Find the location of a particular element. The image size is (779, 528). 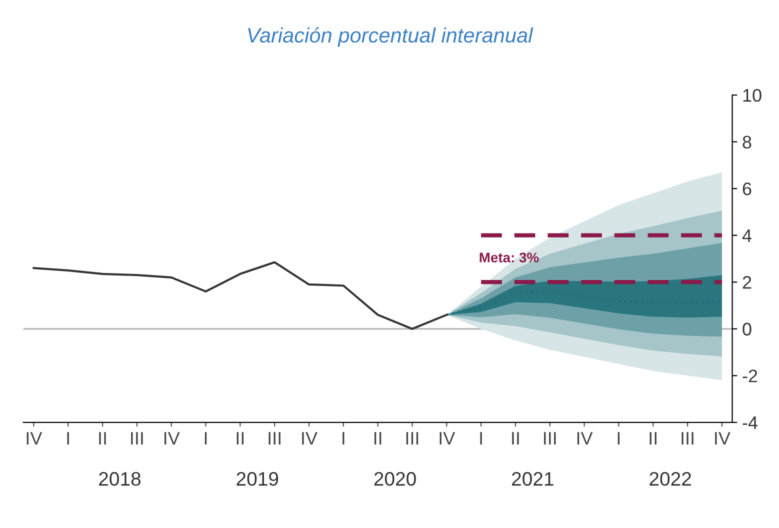

text: 2019 is located at coordinates (257, 479).